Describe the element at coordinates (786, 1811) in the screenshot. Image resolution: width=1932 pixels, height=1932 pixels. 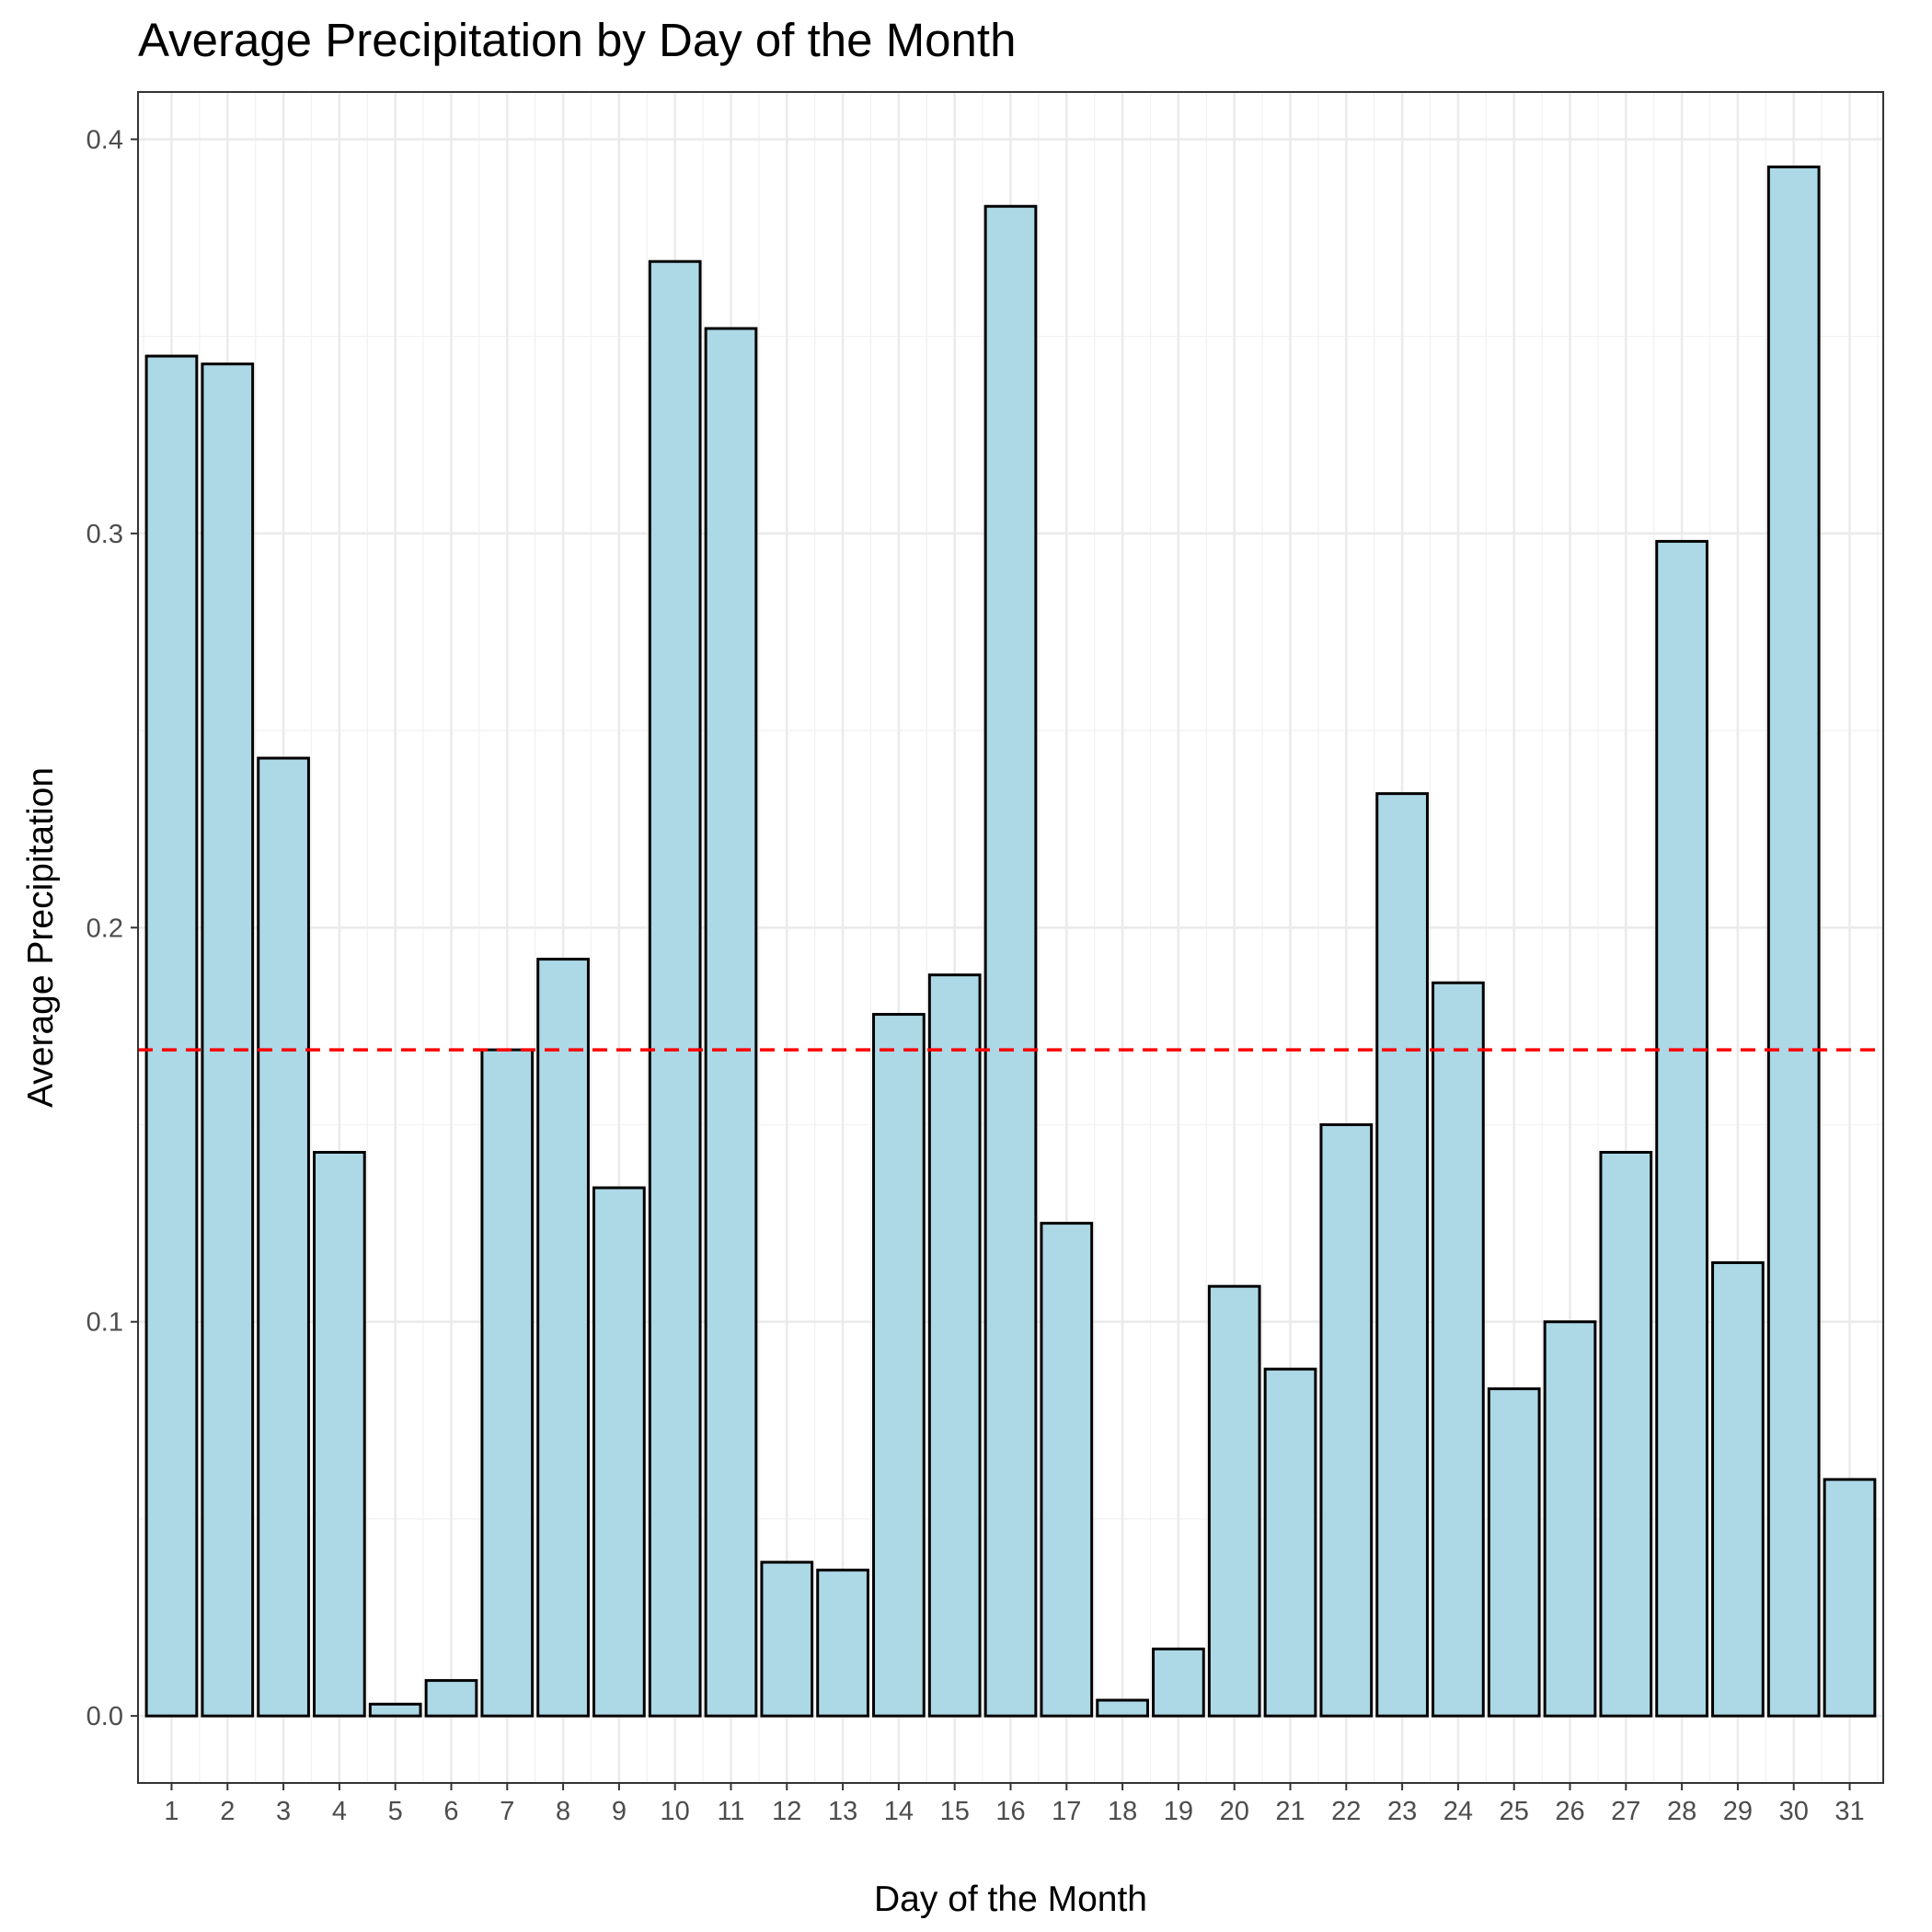
I see `x-tick-label: 12` at that location.